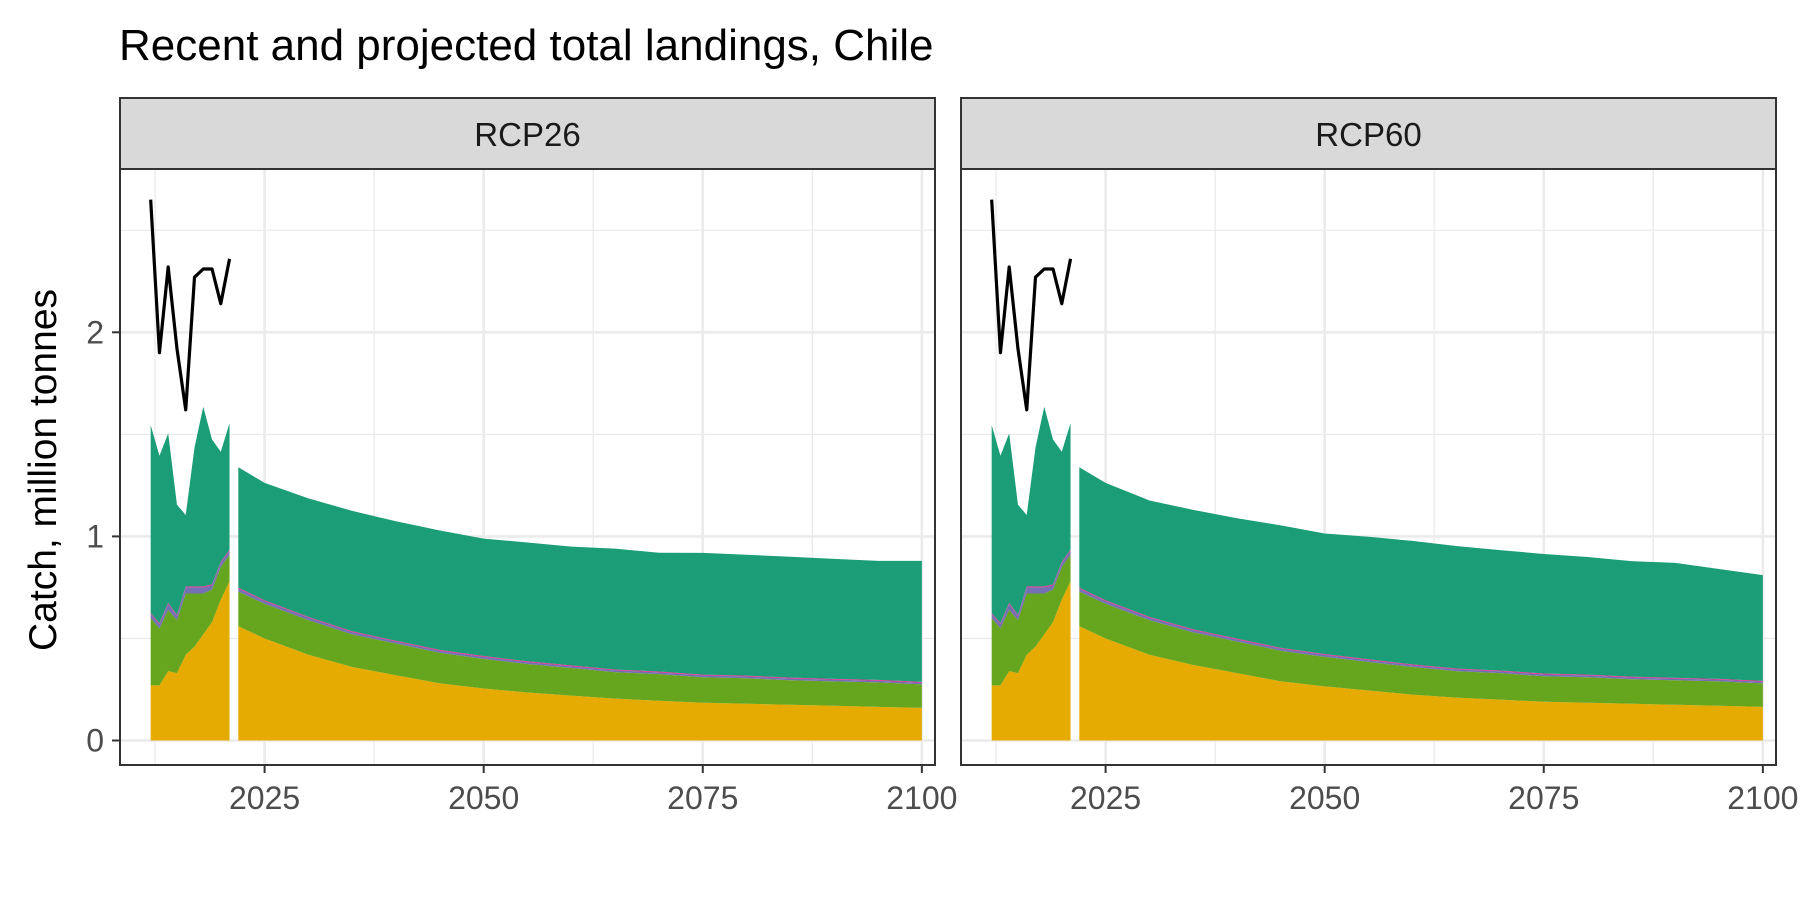 This screenshot has height=900, width=1800. I want to click on y-axis-title: Catch, million tonnes, so click(43, 470).